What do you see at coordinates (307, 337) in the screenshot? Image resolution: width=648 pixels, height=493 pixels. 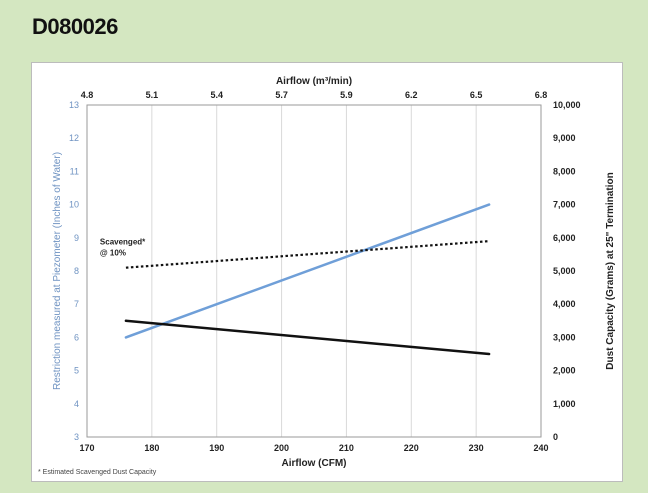 I see `dust-capacity-line` at bounding box center [307, 337].